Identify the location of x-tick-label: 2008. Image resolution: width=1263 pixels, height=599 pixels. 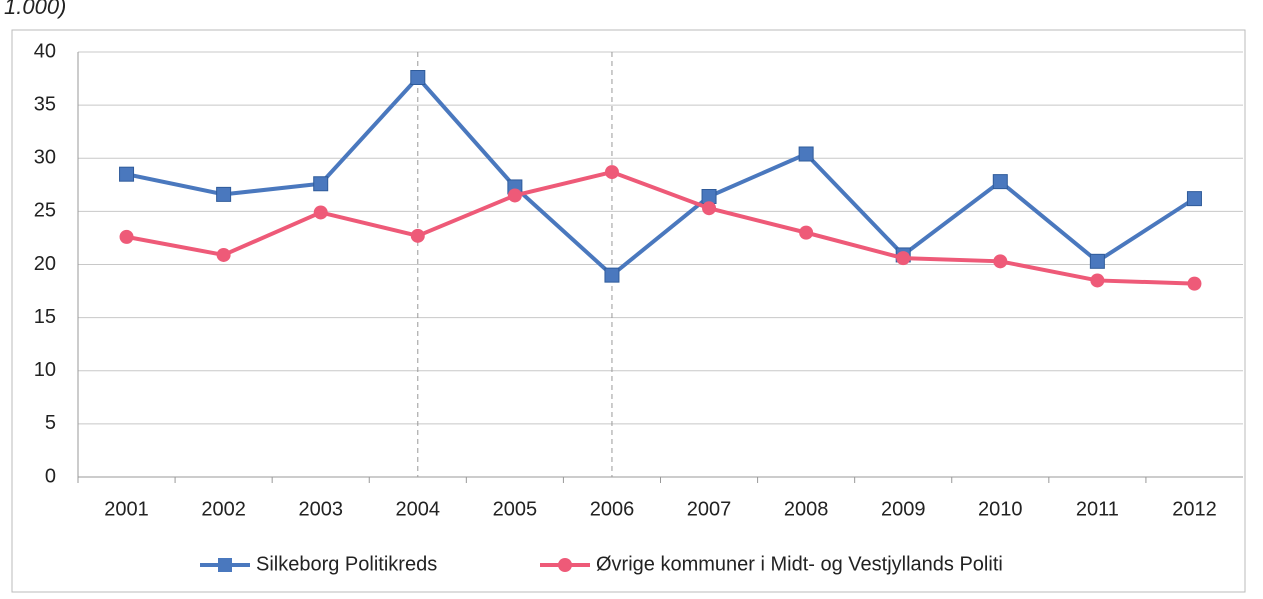
(806, 509).